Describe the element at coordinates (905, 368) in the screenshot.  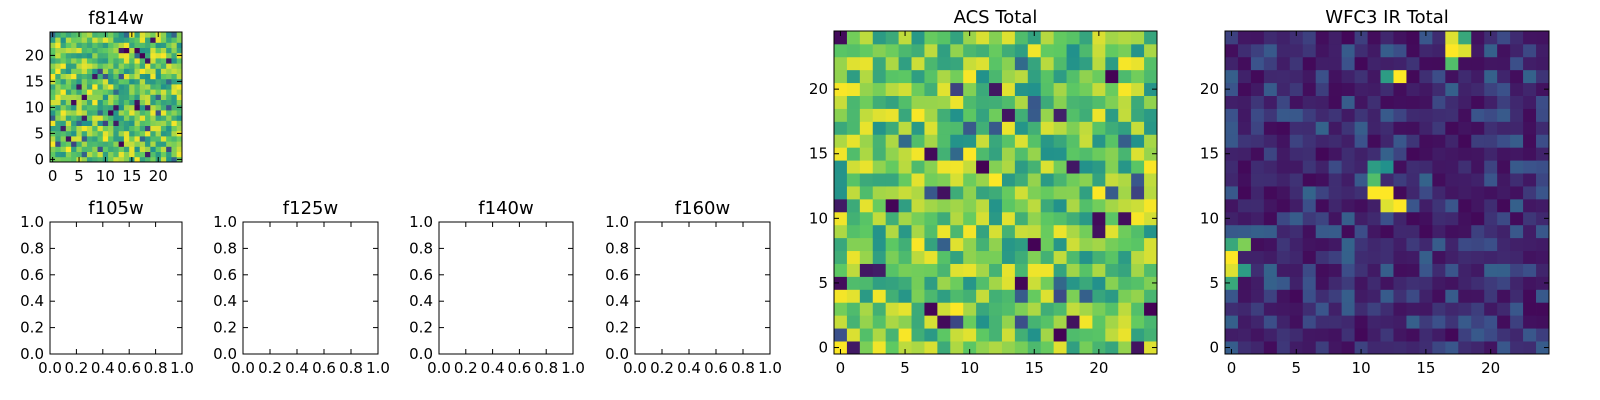
I see `x-tick-label: 5` at that location.